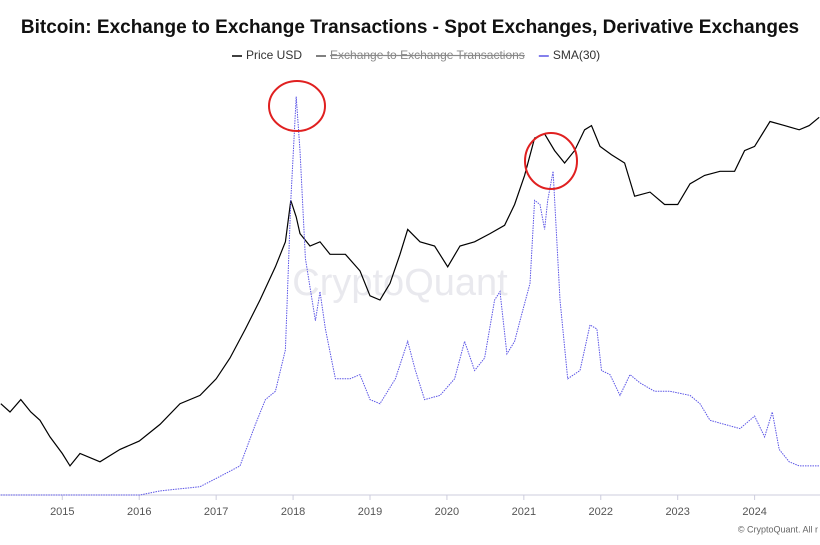 The width and height of the screenshot is (820, 545). What do you see at coordinates (216, 512) in the screenshot?
I see `x-tick-label: 2017` at bounding box center [216, 512].